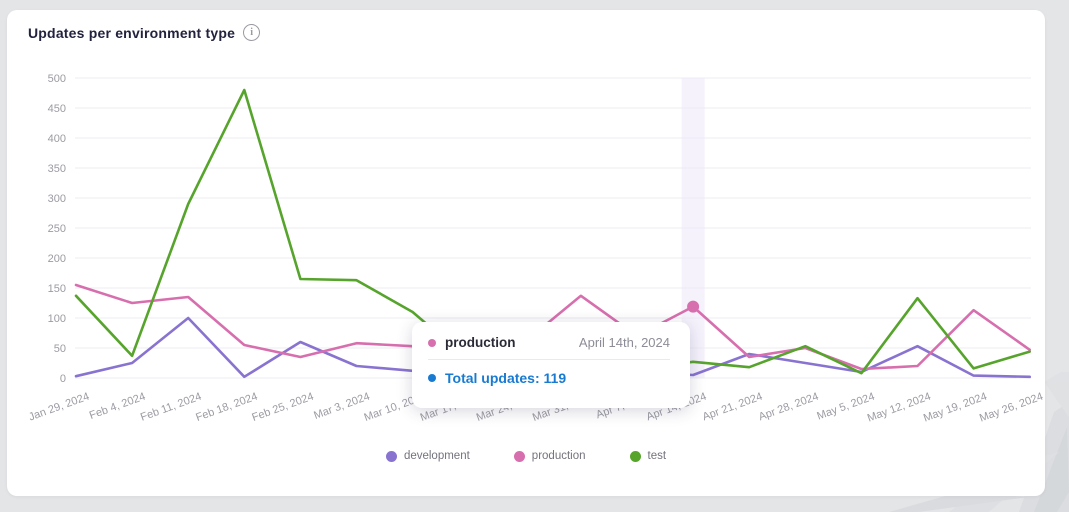 The width and height of the screenshot is (1069, 512). Describe the element at coordinates (132, 32) in the screenshot. I see `chart-title: Updates per environment type` at that location.